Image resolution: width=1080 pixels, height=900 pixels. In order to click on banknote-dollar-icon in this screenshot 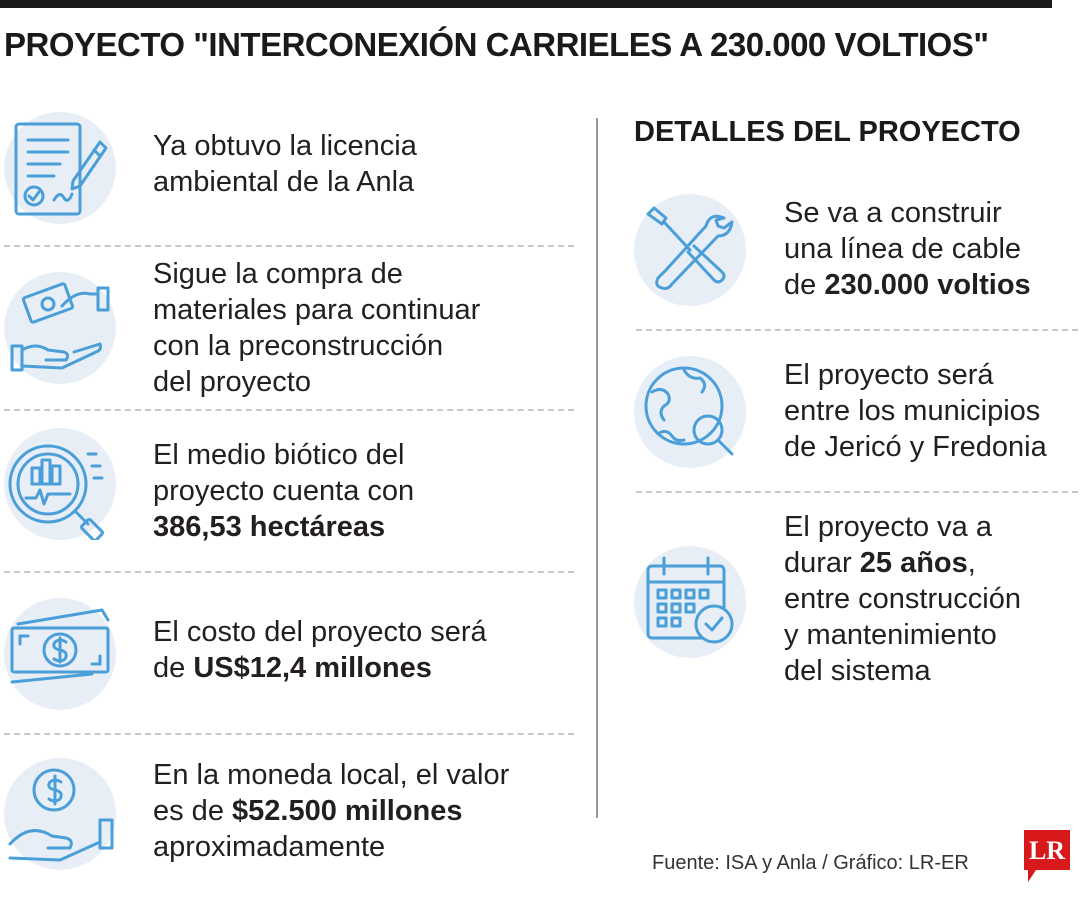, I will do `click(60, 654)`.